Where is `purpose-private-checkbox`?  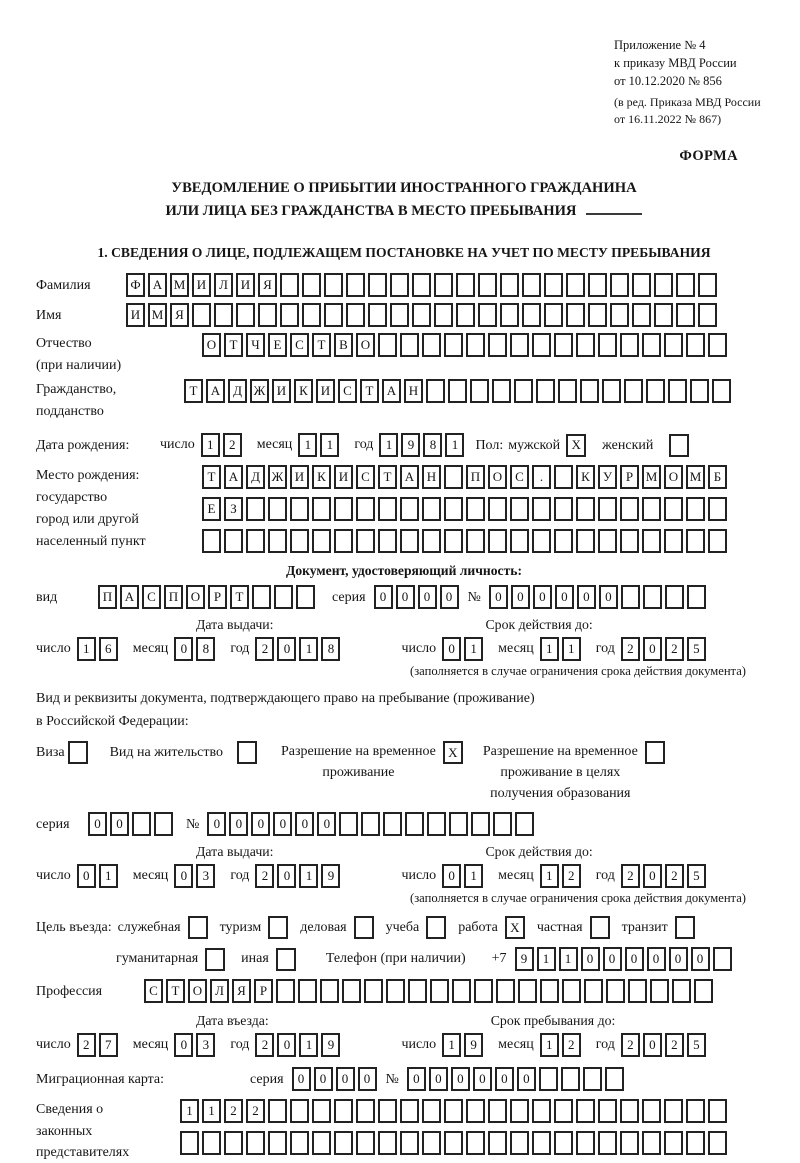
purpose-private-checkbox is located at coordinates (599, 927).